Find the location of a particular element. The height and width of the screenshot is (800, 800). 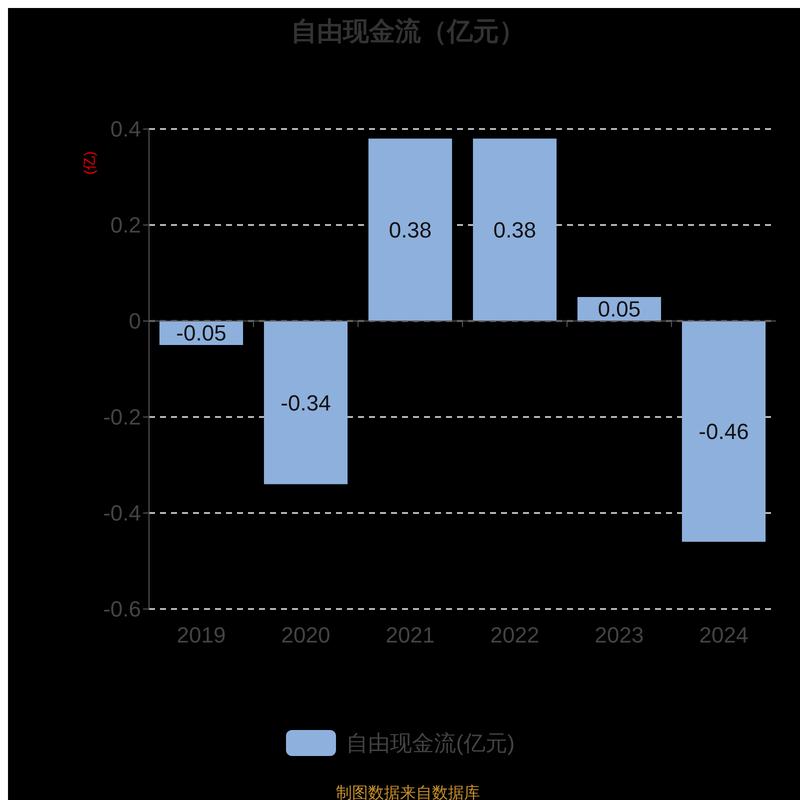

y-tick-label: 0.2 is located at coordinates (125, 225).